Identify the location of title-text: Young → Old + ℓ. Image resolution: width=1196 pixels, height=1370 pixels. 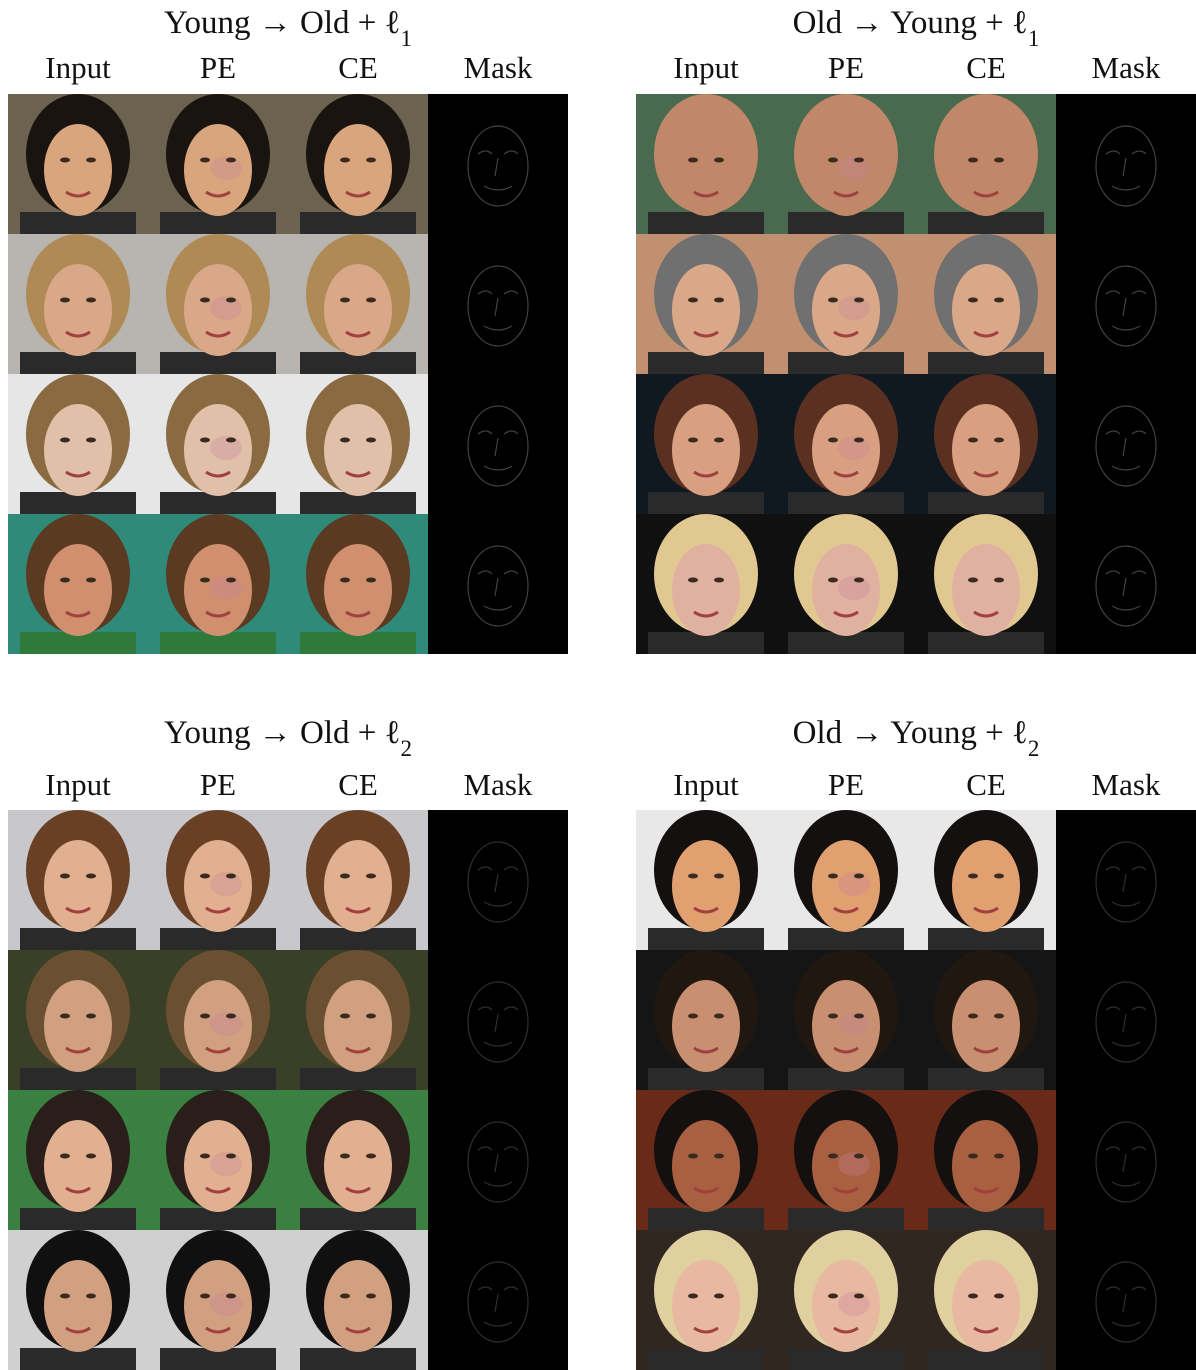
(282, 23).